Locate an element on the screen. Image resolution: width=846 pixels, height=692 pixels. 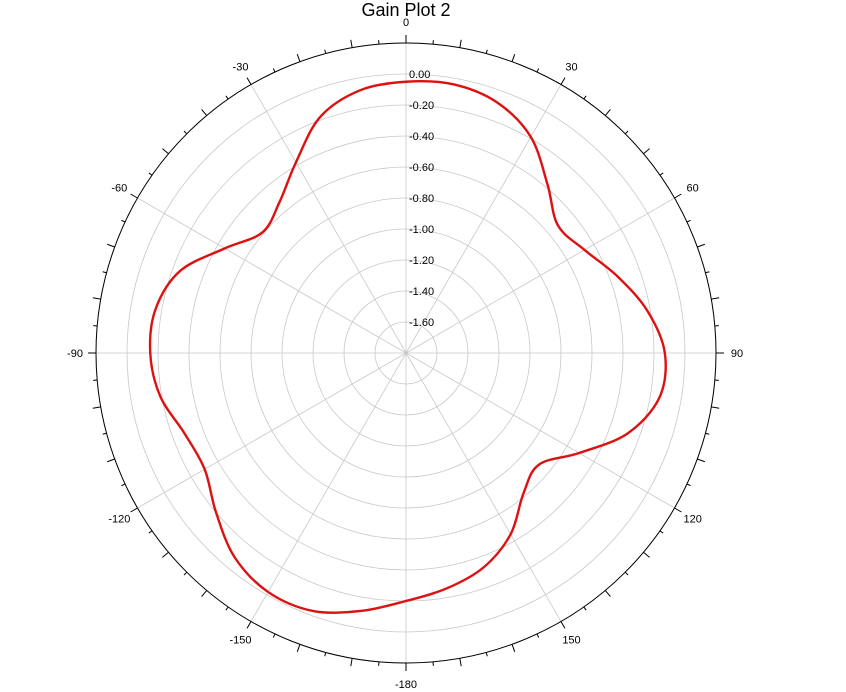
radius-tick-label: -1.60 is located at coordinates (421, 323).